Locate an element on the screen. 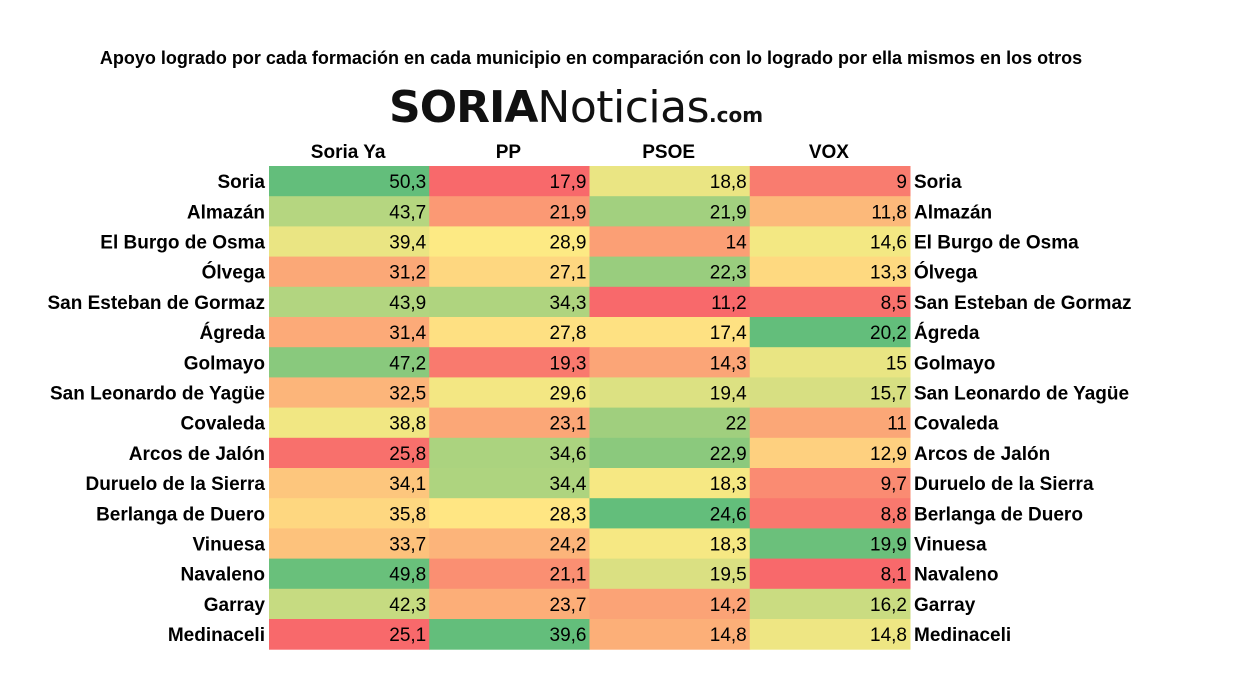 Image resolution: width=1259 pixels, height=699 pixels. row-label-right: Arcos de Jalón is located at coordinates (982, 454).